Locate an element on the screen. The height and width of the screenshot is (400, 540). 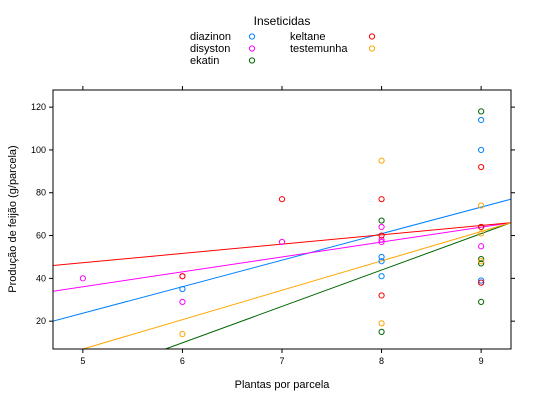
legend-marker-testemunha is located at coordinates (372, 48).